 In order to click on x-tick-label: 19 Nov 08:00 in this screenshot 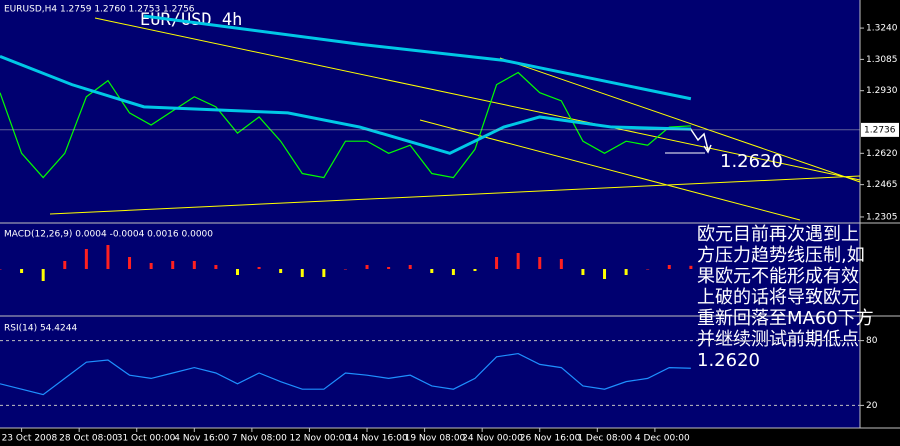, I will do `click(435, 439)`.